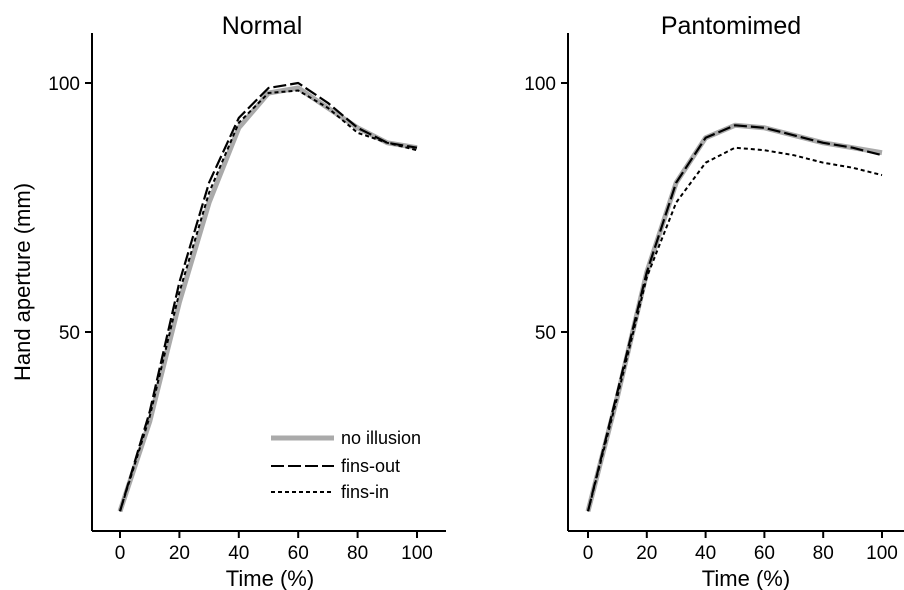 The image size is (904, 590). Describe the element at coordinates (22, 282) in the screenshot. I see `y-axis-label: Hand aperture (mm)` at that location.